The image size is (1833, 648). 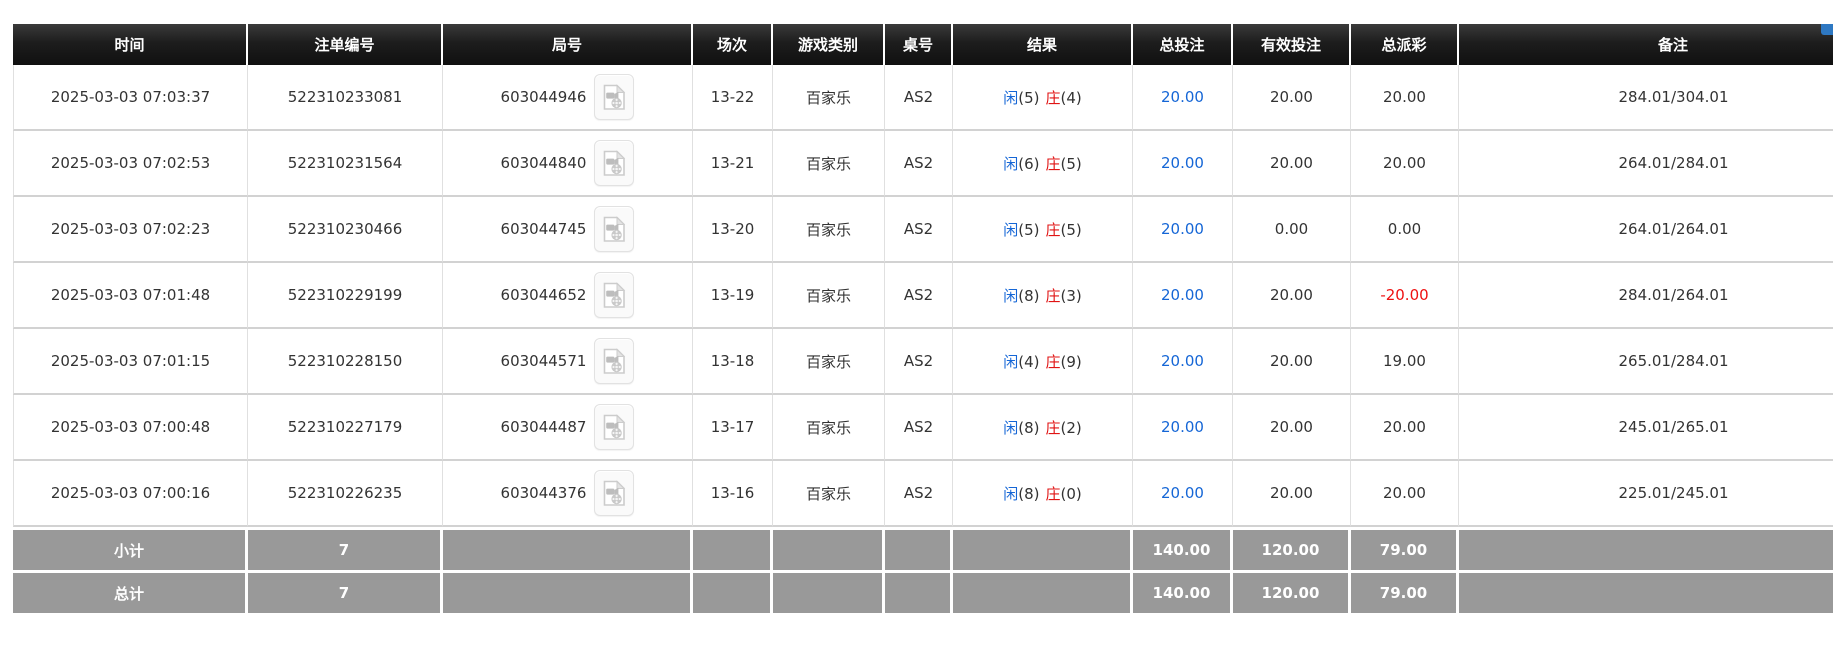 What do you see at coordinates (1646, 494) in the screenshot?
I see `remark-cell: 225.01/245.01` at bounding box center [1646, 494].